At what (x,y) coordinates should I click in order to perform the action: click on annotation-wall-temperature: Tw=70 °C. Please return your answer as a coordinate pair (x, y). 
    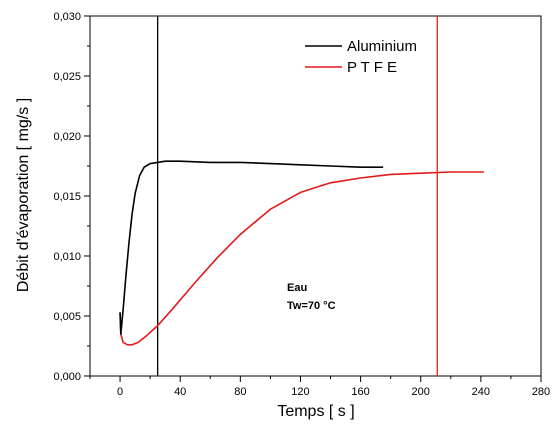
    Looking at the image, I should click on (311, 306).